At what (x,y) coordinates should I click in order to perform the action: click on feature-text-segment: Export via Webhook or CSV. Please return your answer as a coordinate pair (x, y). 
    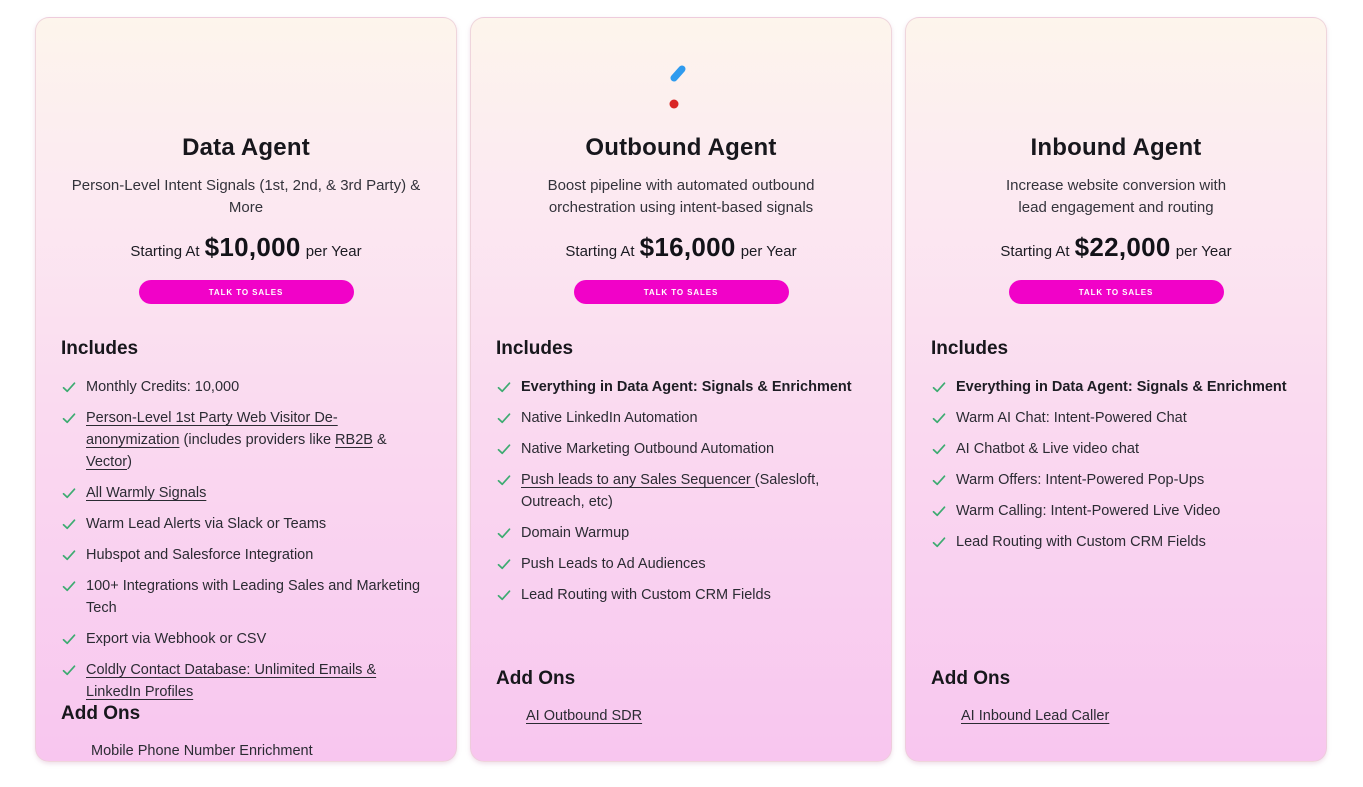
    Looking at the image, I should click on (176, 639).